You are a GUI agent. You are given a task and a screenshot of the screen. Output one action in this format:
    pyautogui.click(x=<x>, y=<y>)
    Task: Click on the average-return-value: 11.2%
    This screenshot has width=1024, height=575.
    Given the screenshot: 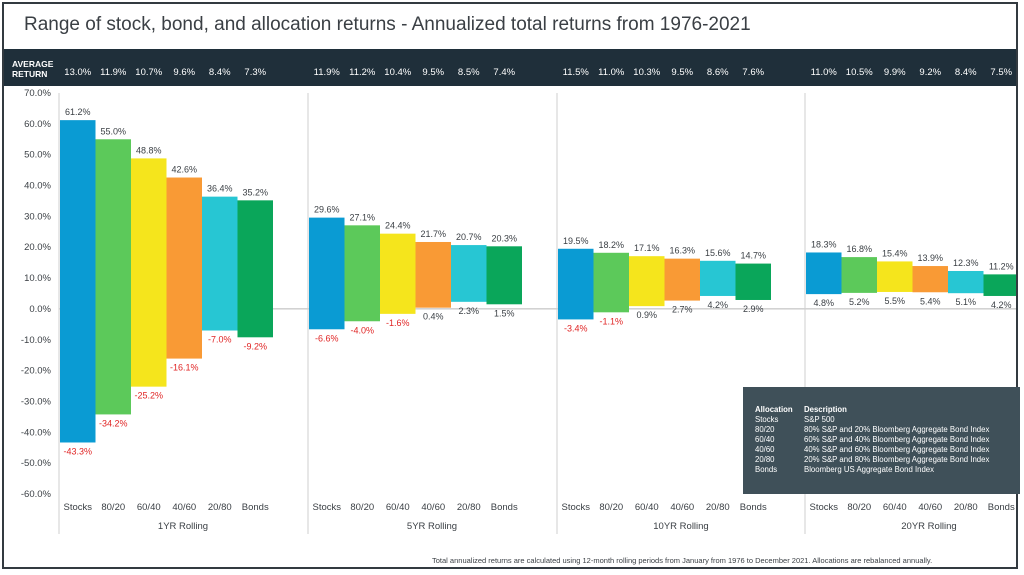 What is the action you would take?
    pyautogui.click(x=362, y=72)
    